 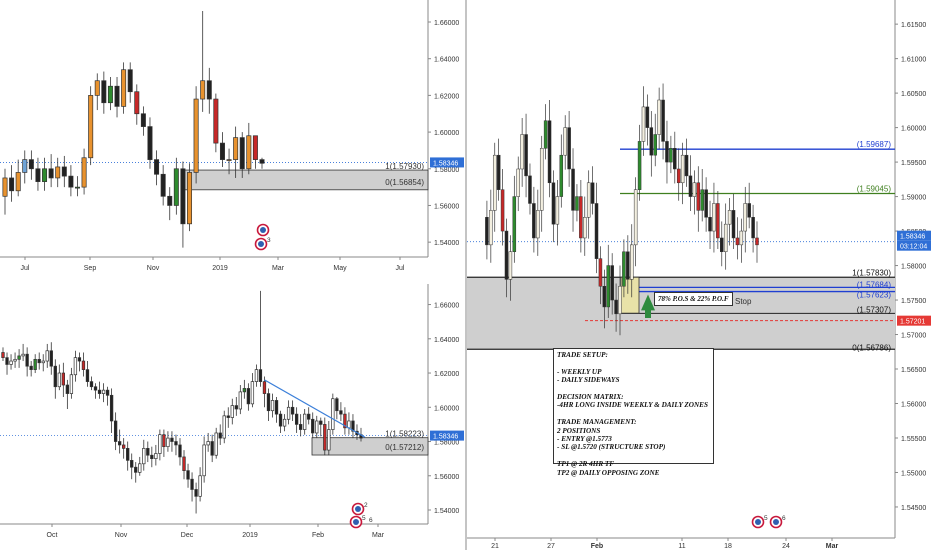 I want to click on idea-badge-count: 6, so click(x=784, y=518).